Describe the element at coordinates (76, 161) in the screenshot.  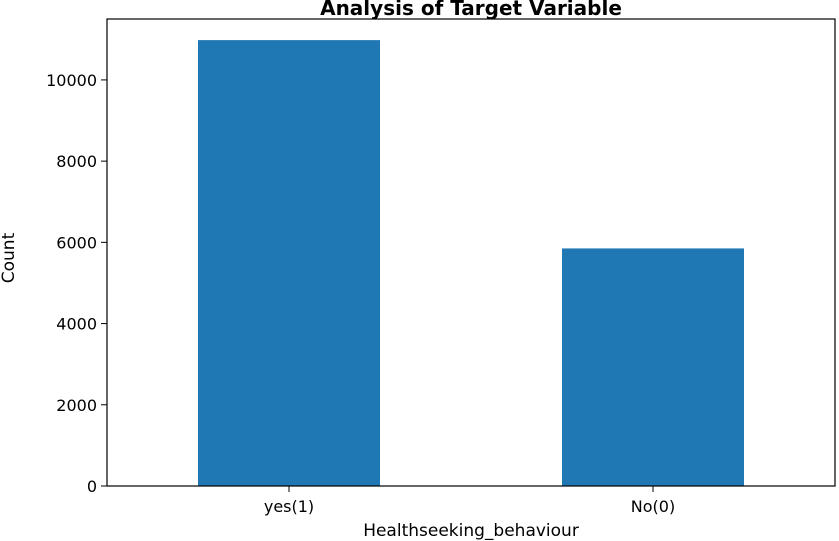
I see `y-tick-label: 8000` at that location.